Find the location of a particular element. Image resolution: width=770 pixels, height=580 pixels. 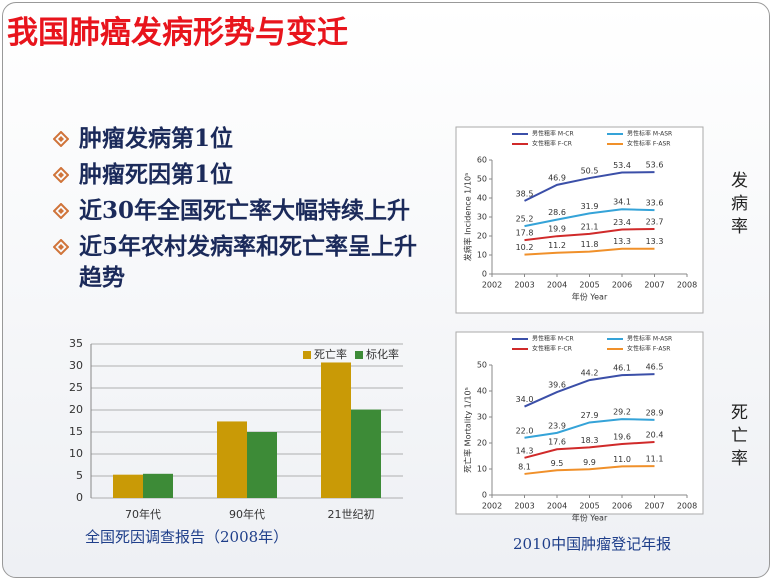

side-label: 发病率 is located at coordinates (737, 205).